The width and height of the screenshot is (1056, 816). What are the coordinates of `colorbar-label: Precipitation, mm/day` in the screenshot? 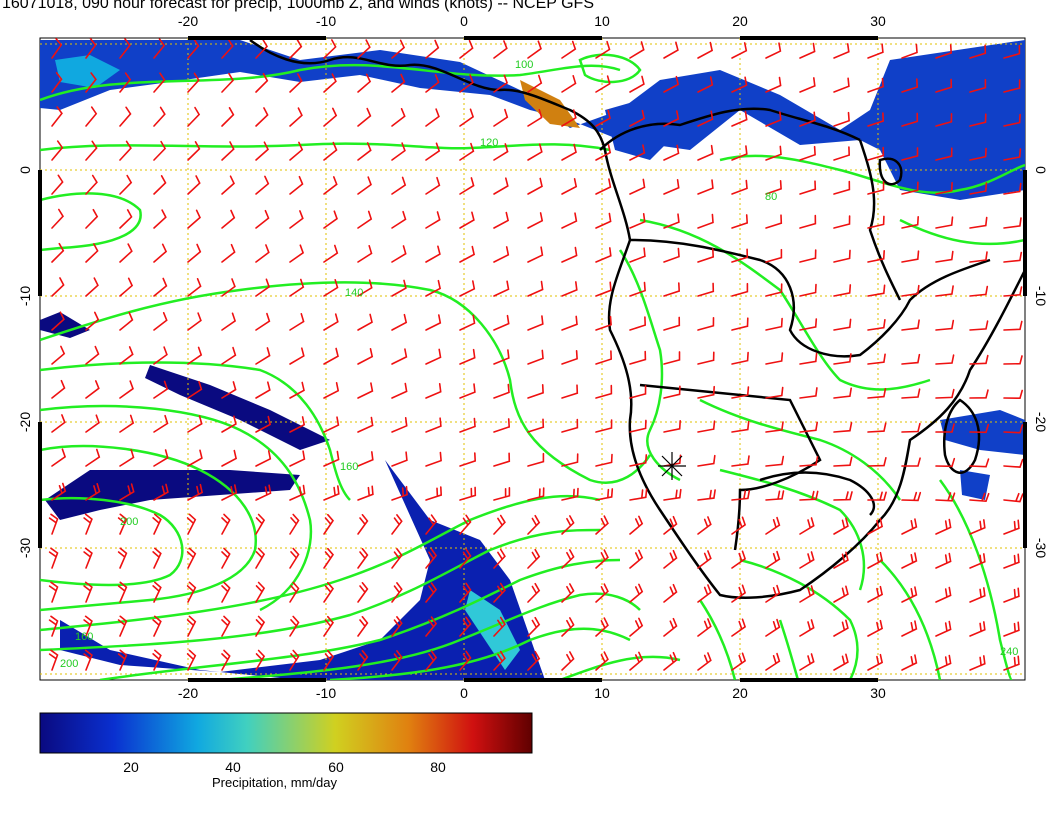 It's located at (274, 782).